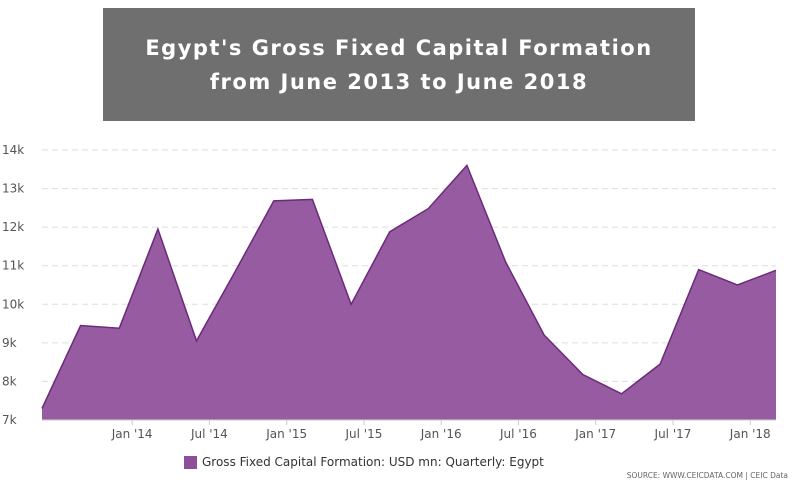 Image resolution: width=800 pixels, height=500 pixels. I want to click on x-tick-label: Jan '17, so click(595, 434).